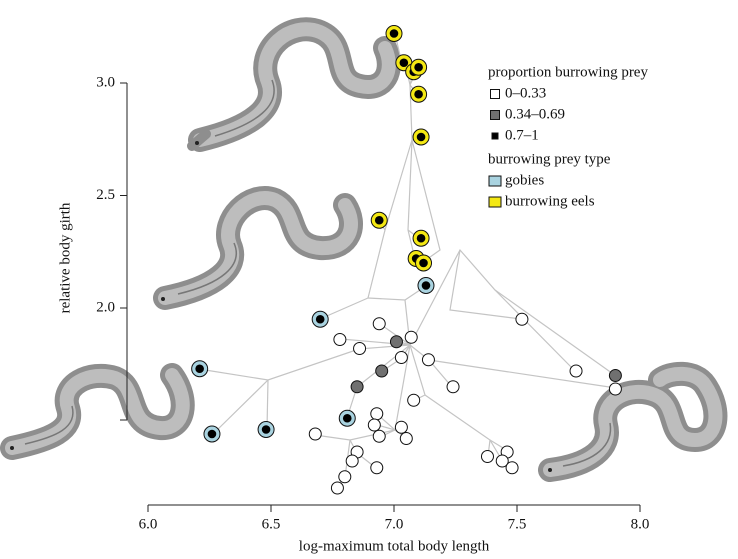  I want to click on x-tick-label: 7.5, so click(517, 524).